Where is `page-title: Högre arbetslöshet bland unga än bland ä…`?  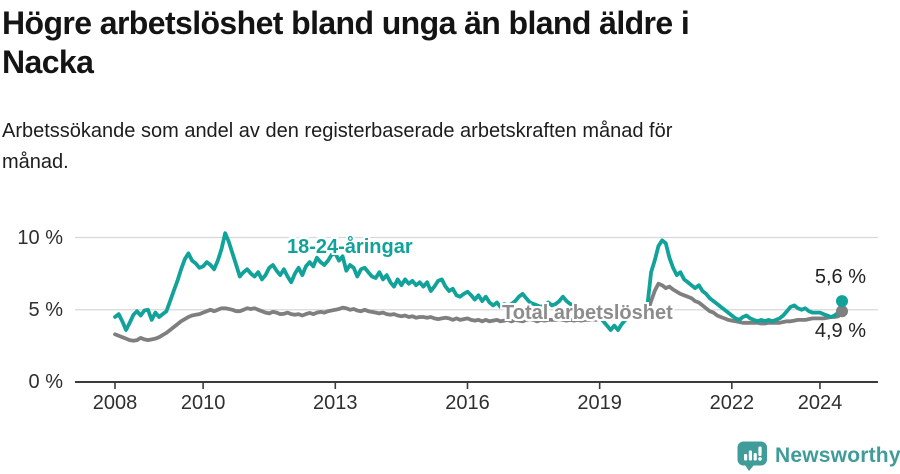
page-title: Högre arbetslöshet bland unga än bland ä… is located at coordinates (346, 42).